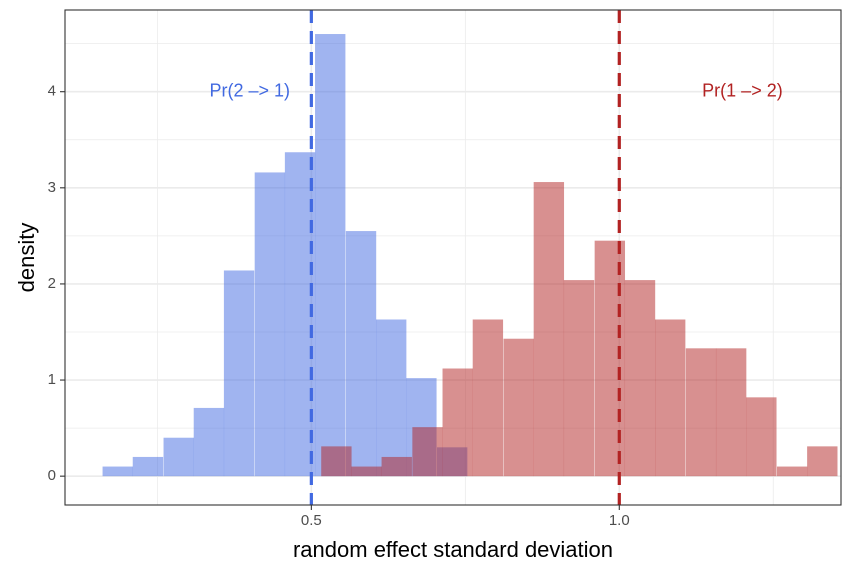 Image resolution: width=850 pixels, height=570 pixels. What do you see at coordinates (52, 475) in the screenshot?
I see `y-tick-label: 0` at bounding box center [52, 475].